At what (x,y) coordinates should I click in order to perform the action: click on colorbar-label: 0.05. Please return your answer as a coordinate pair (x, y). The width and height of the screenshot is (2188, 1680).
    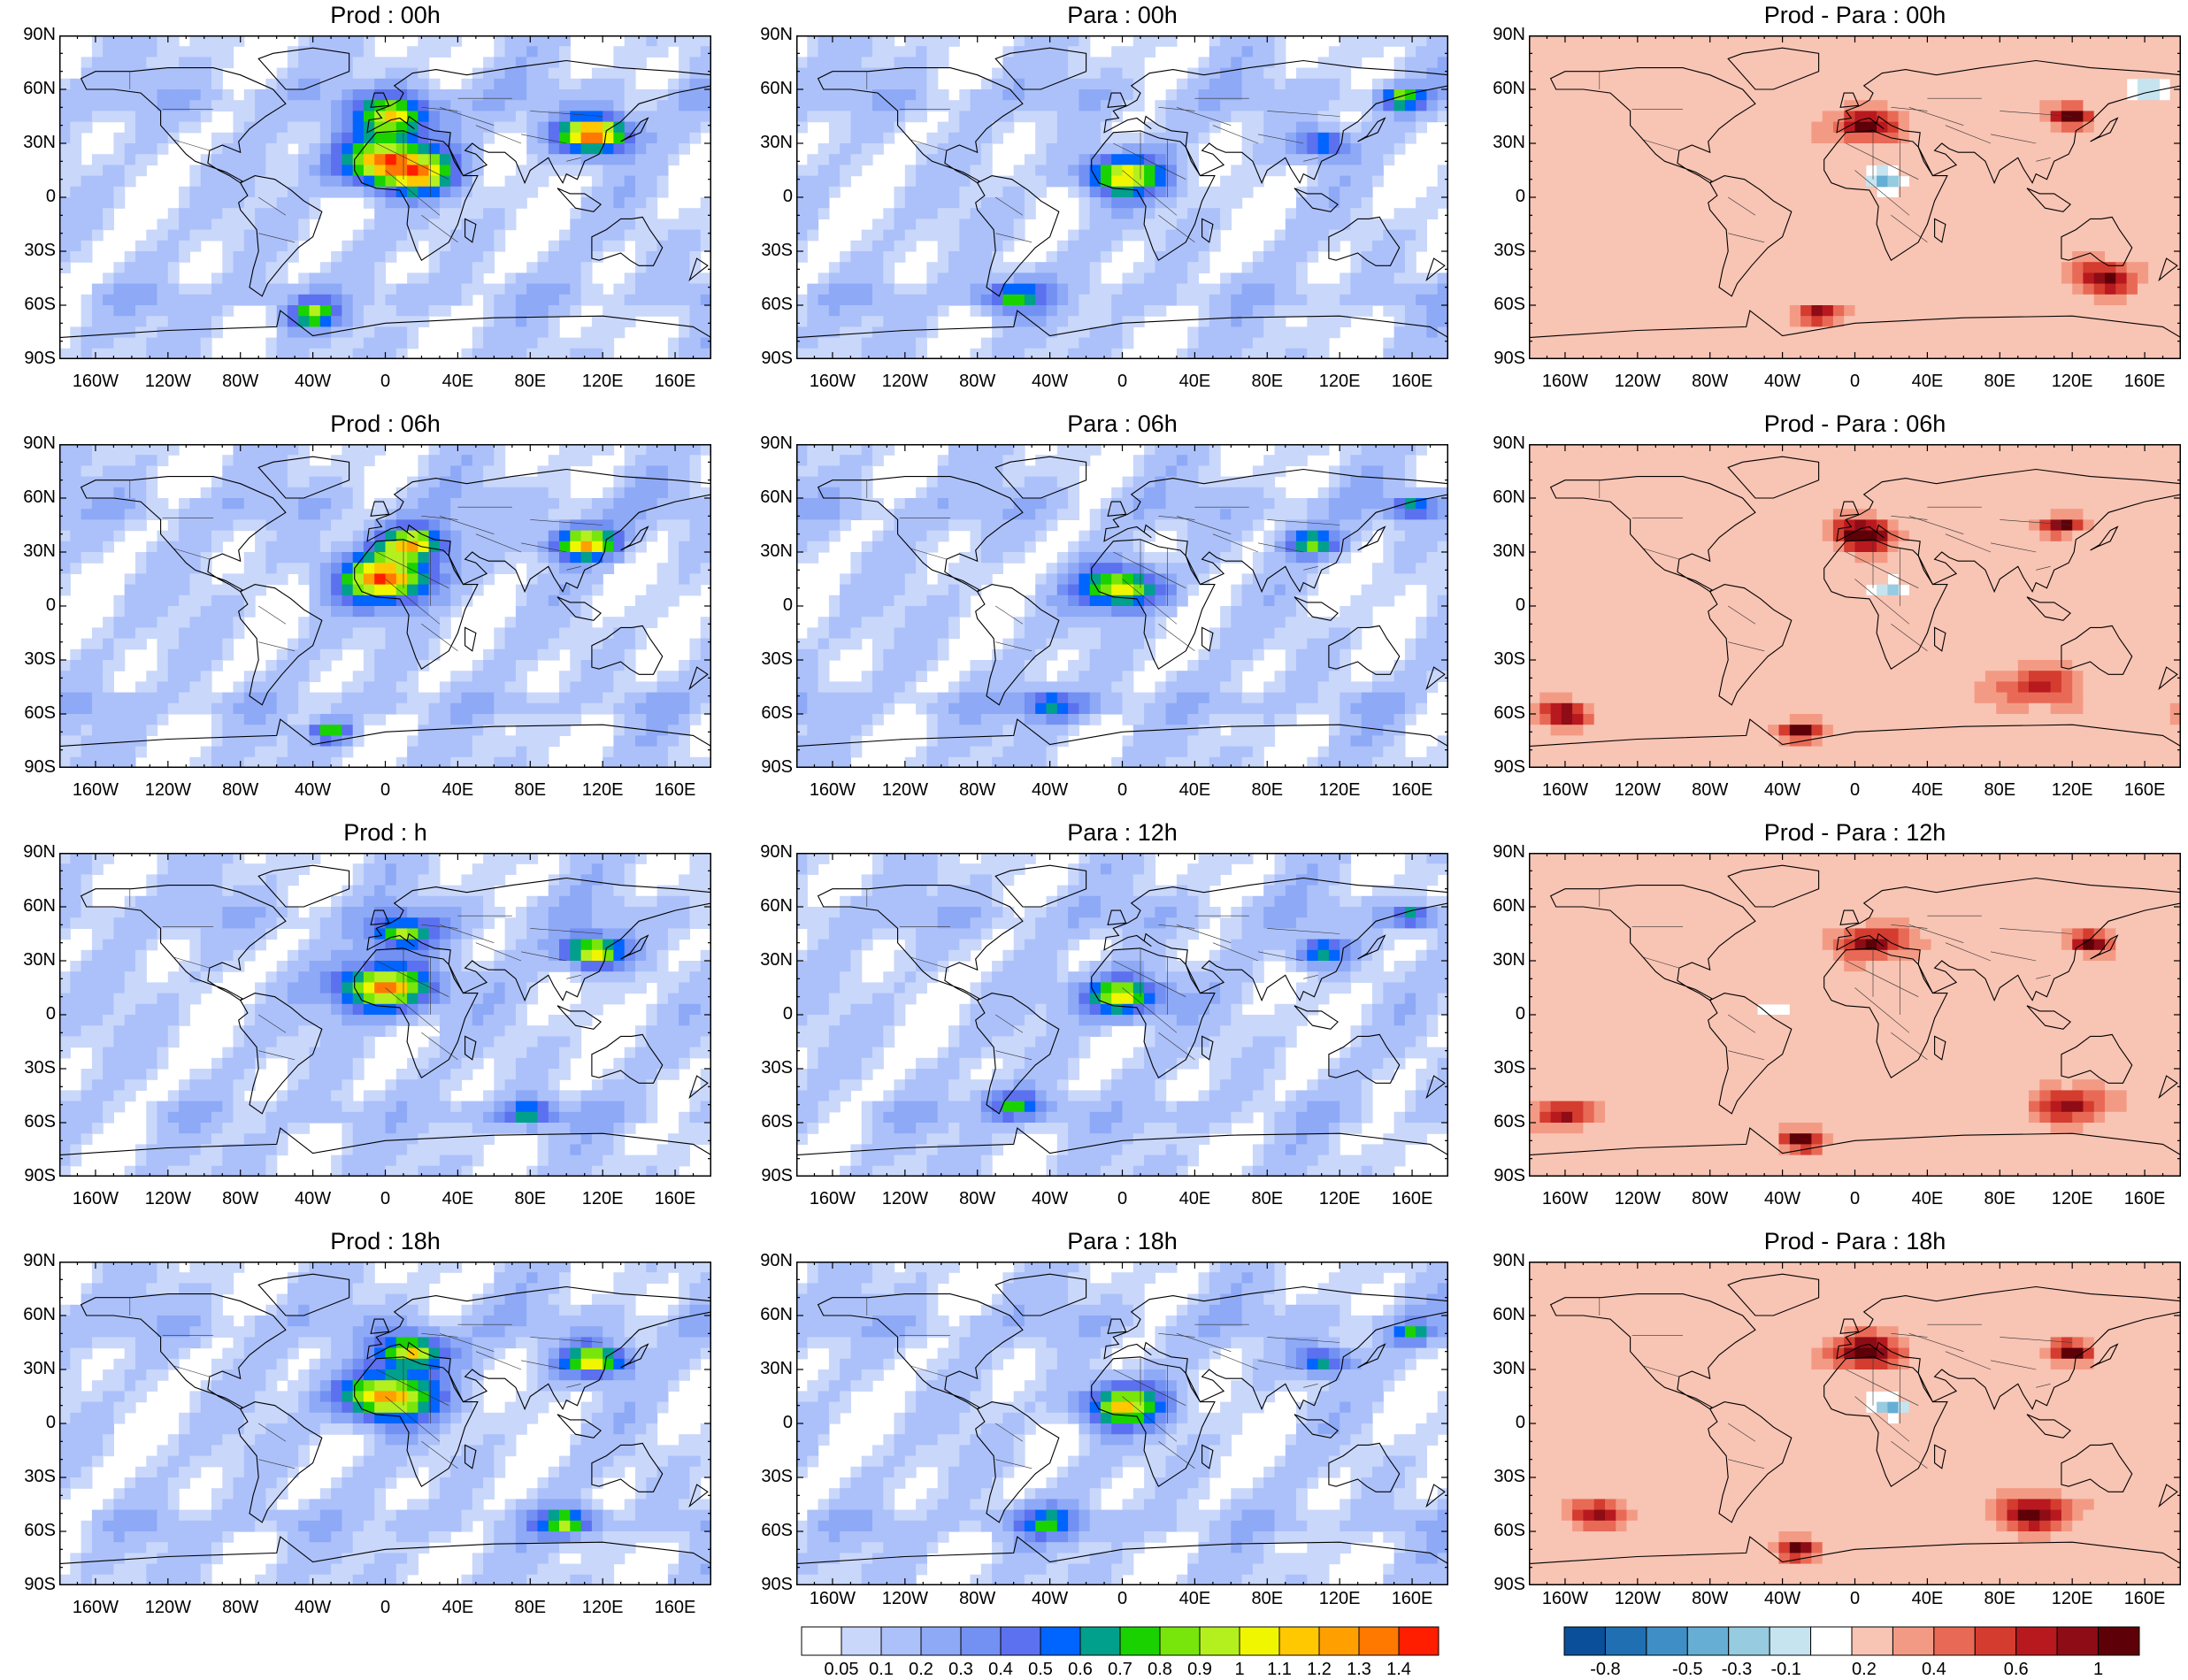
    Looking at the image, I should click on (841, 1670).